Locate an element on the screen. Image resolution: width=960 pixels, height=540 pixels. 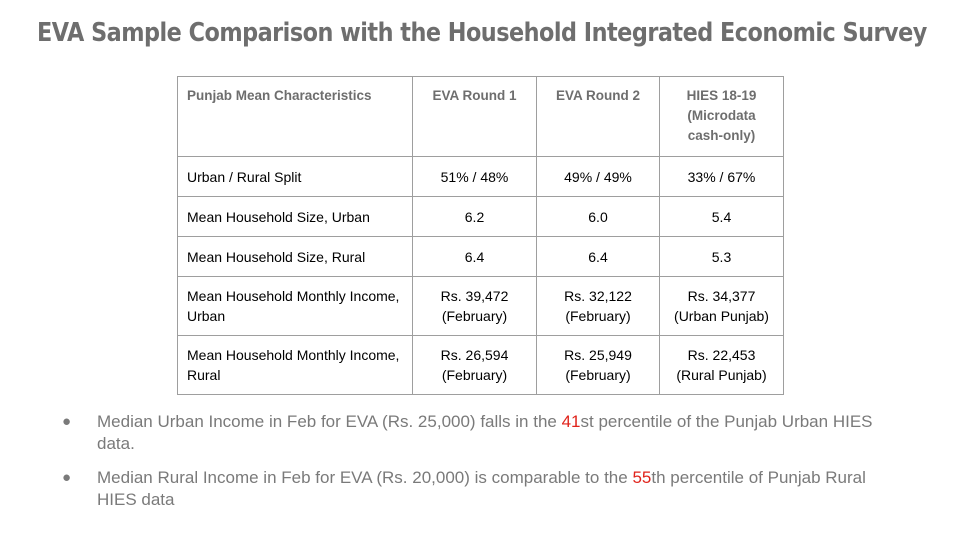
hies-value: 5.4 is located at coordinates (721, 216).